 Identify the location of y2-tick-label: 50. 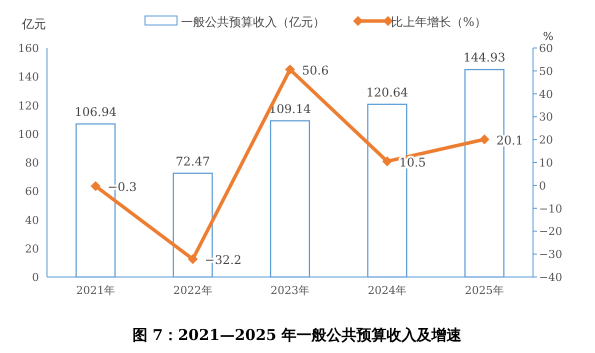
(546, 71).